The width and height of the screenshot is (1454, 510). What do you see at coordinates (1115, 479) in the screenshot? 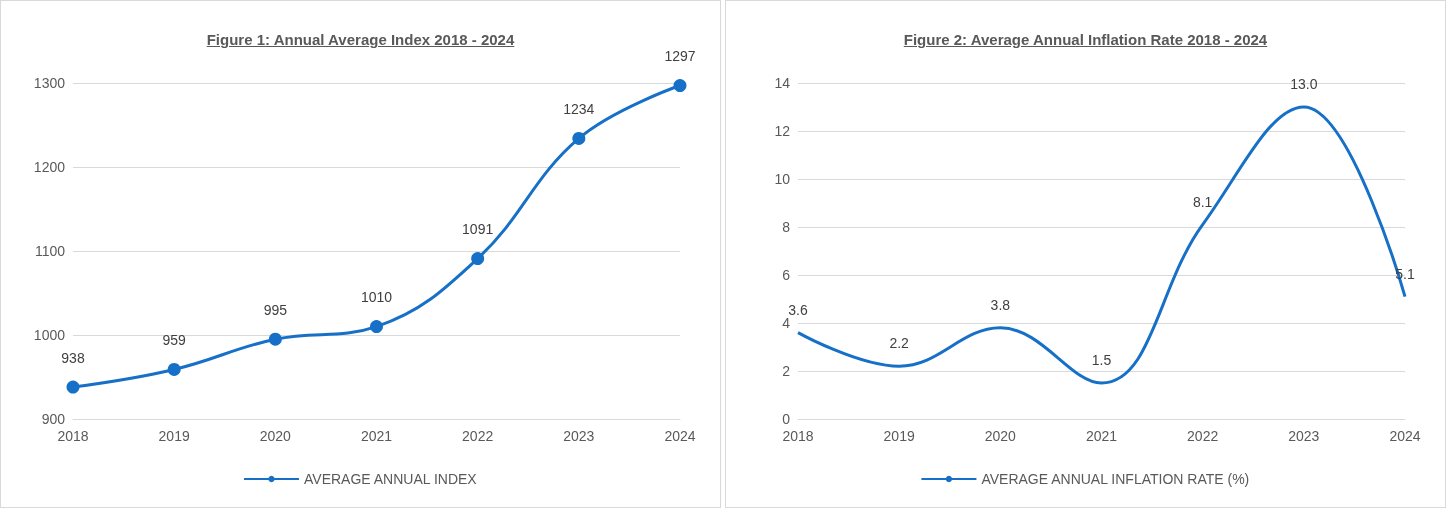
I see `legend-label: AVERAGE ANNUAL INFLATION RATE (%)` at bounding box center [1115, 479].